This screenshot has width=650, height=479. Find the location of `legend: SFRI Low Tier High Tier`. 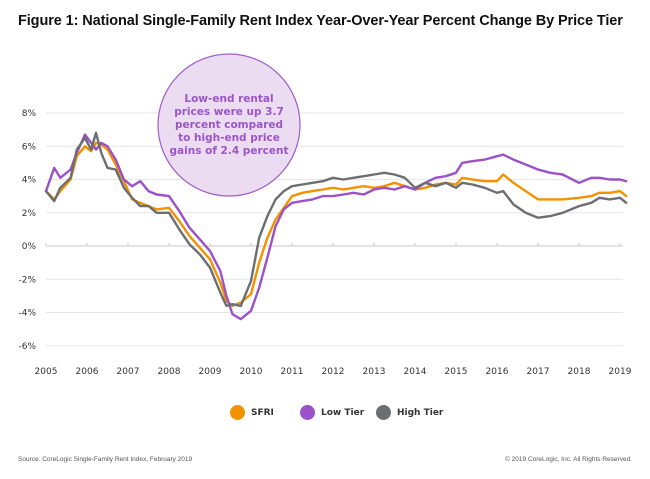

legend: SFRI Low Tier High Tier is located at coordinates (325, 414).